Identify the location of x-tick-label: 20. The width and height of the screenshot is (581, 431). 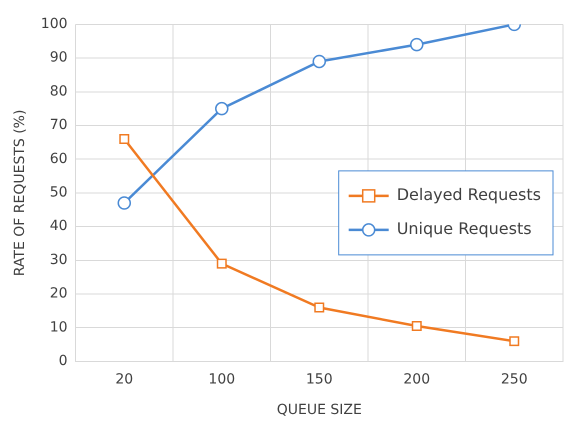
(124, 379).